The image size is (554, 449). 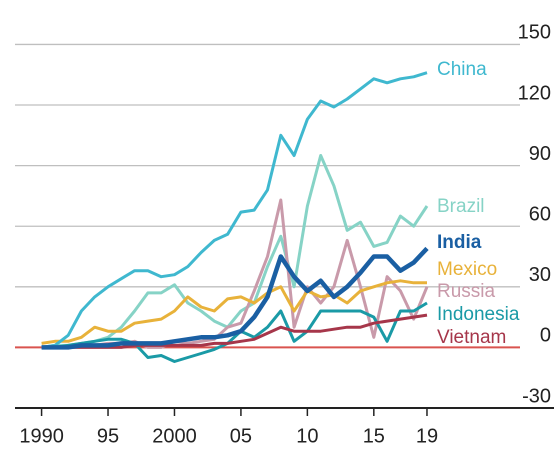 What do you see at coordinates (374, 436) in the screenshot?
I see `x-tick-label: 15` at bounding box center [374, 436].